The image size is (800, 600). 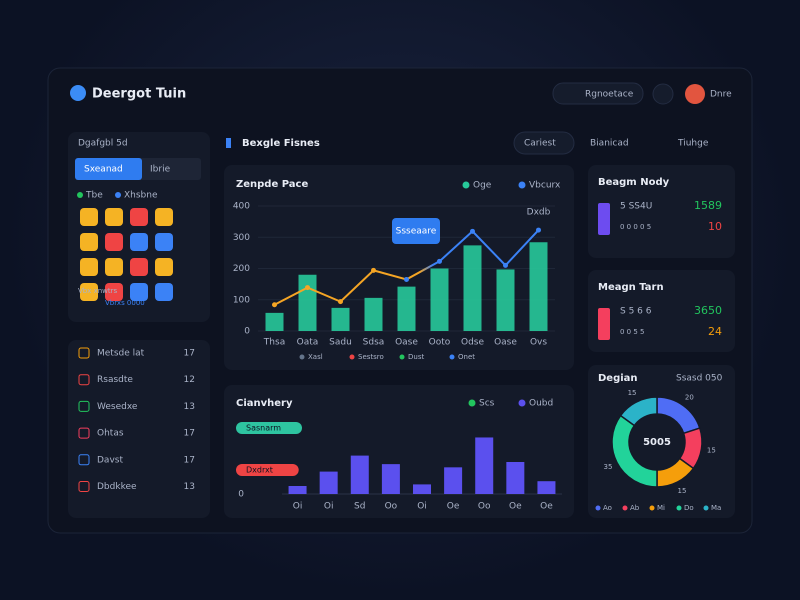 I want to click on legend-text: Ma, so click(x=716, y=508).